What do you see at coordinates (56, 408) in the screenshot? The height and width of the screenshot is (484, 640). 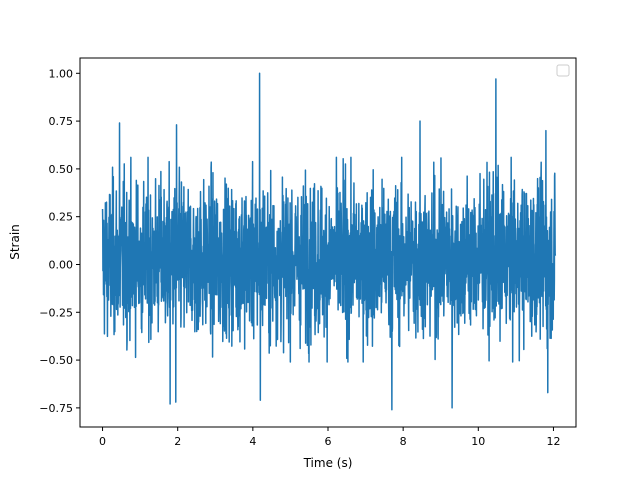 I see `y-tick-label: −0.75` at bounding box center [56, 408].